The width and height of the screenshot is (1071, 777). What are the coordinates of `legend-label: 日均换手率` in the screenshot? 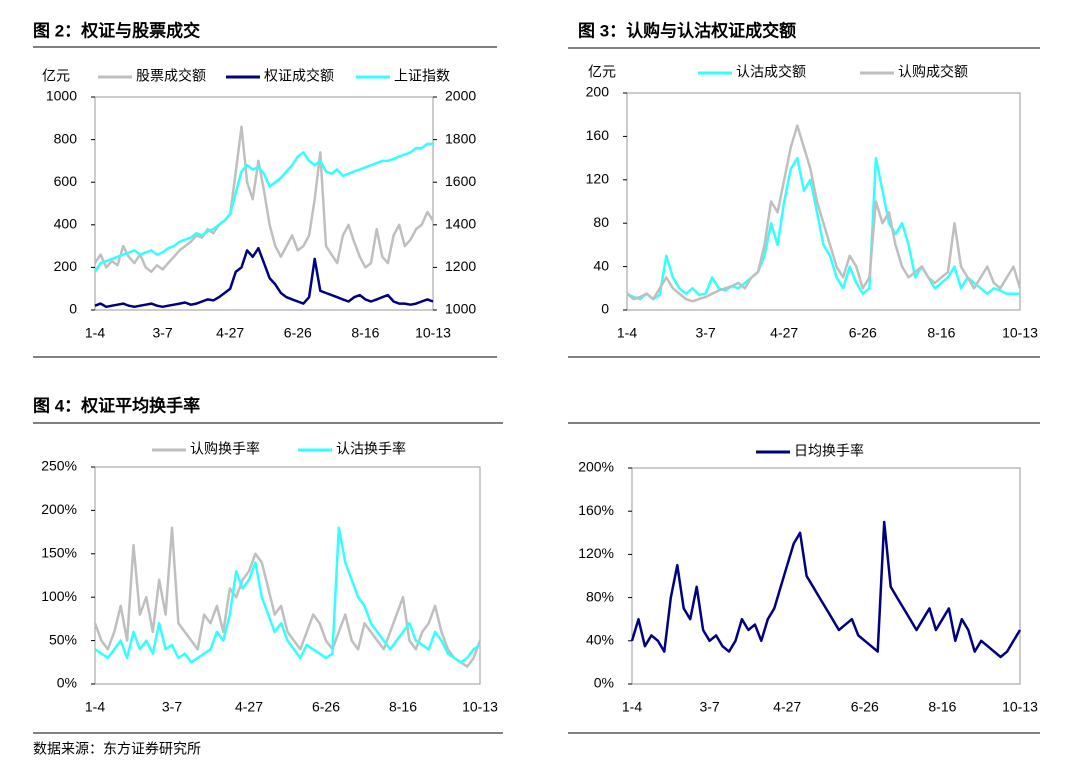 It's located at (829, 451).